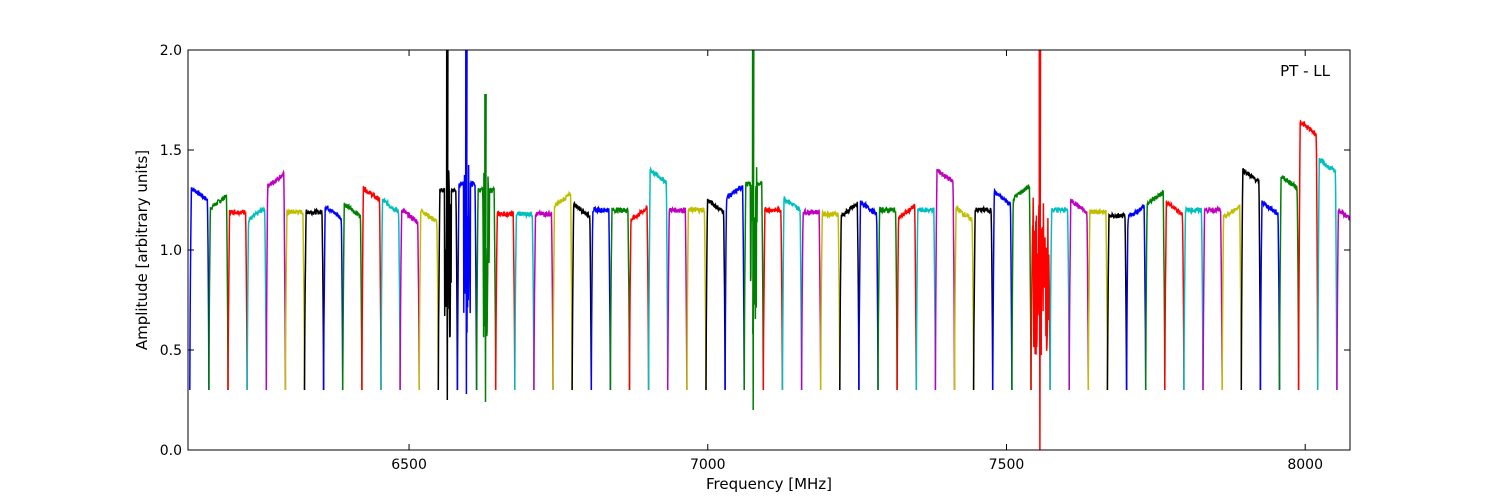  What do you see at coordinates (142, 250) in the screenshot?
I see `y-axis-label: Amplitude [arbitrary units]` at bounding box center [142, 250].